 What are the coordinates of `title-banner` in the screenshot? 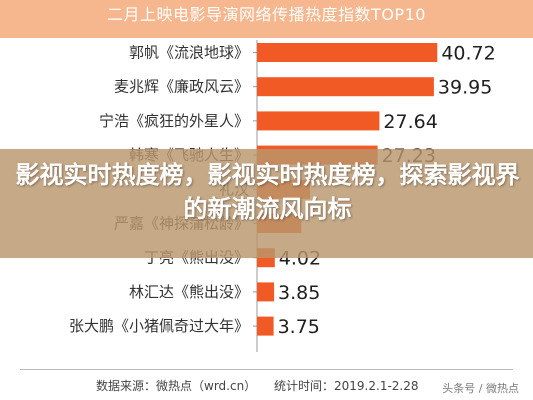 It's located at (266, 19).